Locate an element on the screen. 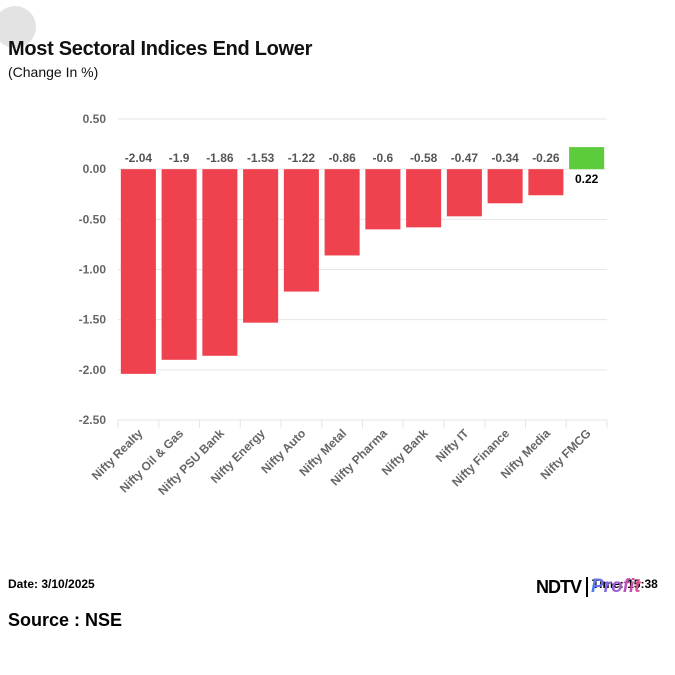 This screenshot has height=675, width=675. date-label: Date: 3/10/2025 is located at coordinates (51, 584).